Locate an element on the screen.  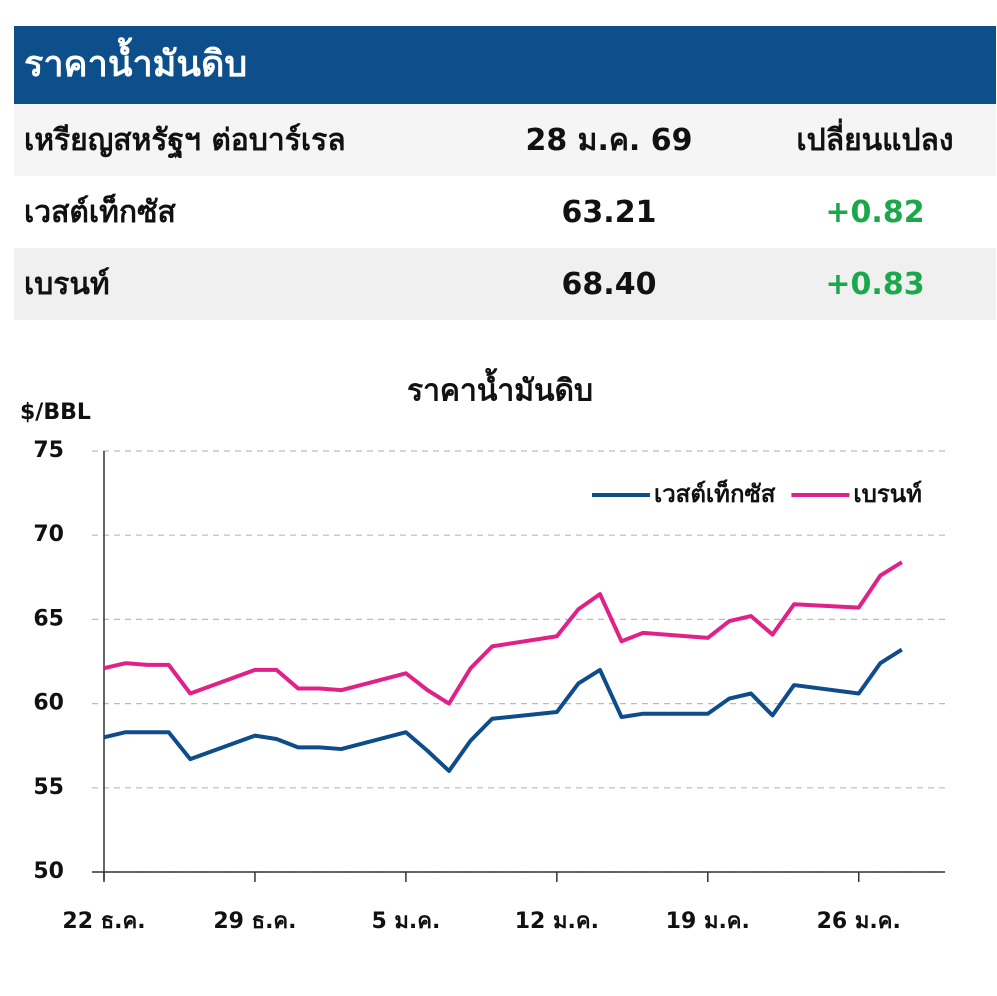
table-row: เวสต์เท็กซัส 63.21 +0.82 is located at coordinates (505, 212).